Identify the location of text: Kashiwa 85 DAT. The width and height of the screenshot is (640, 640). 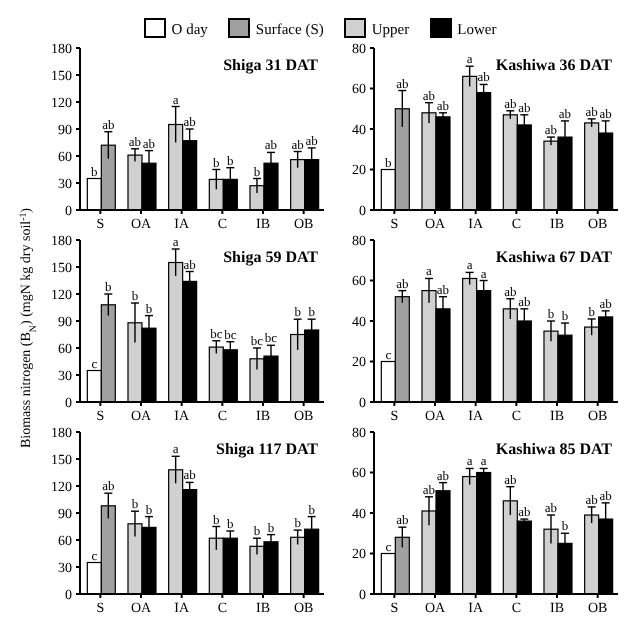
(553, 449).